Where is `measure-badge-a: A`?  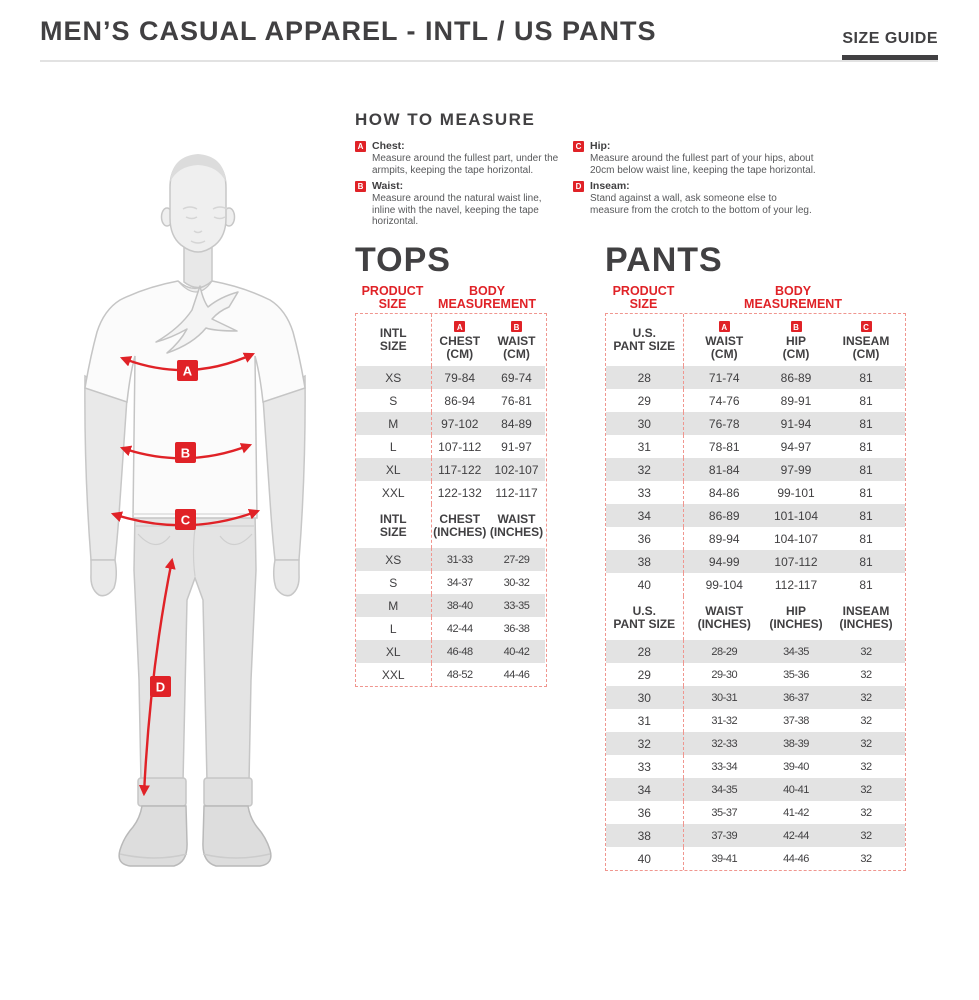 measure-badge-a: A is located at coordinates (360, 146).